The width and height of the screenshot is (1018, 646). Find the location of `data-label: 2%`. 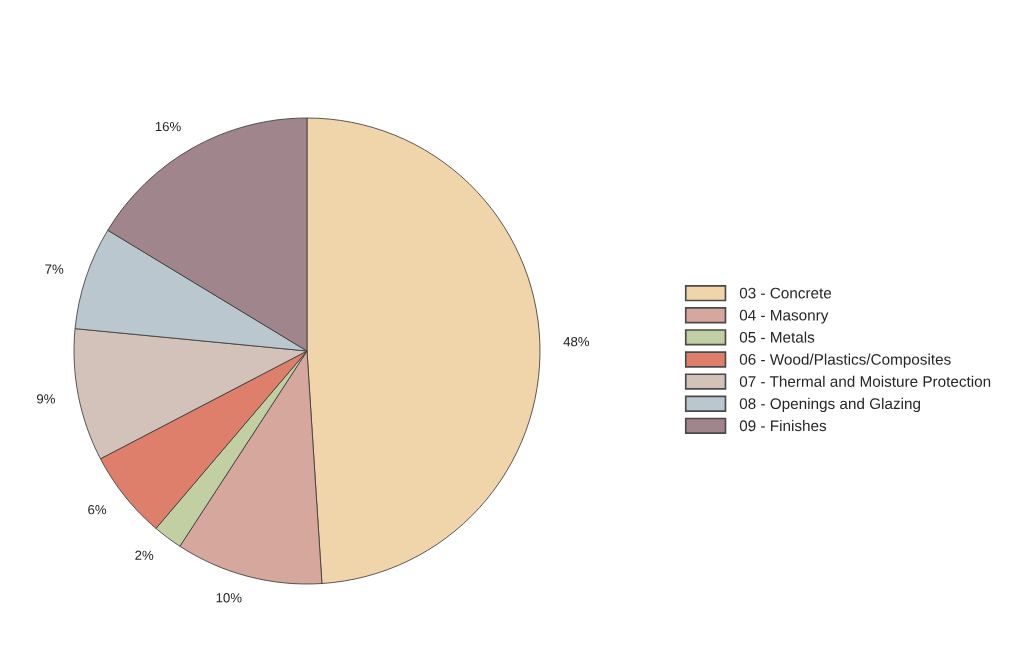

data-label: 2% is located at coordinates (144, 555).